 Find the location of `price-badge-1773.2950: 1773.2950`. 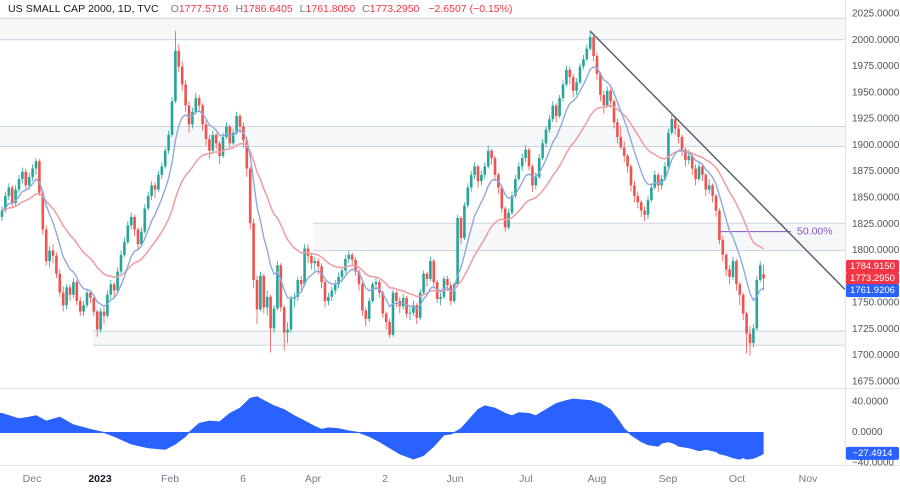

price-badge-1773.2950: 1773.2950 is located at coordinates (872, 279).